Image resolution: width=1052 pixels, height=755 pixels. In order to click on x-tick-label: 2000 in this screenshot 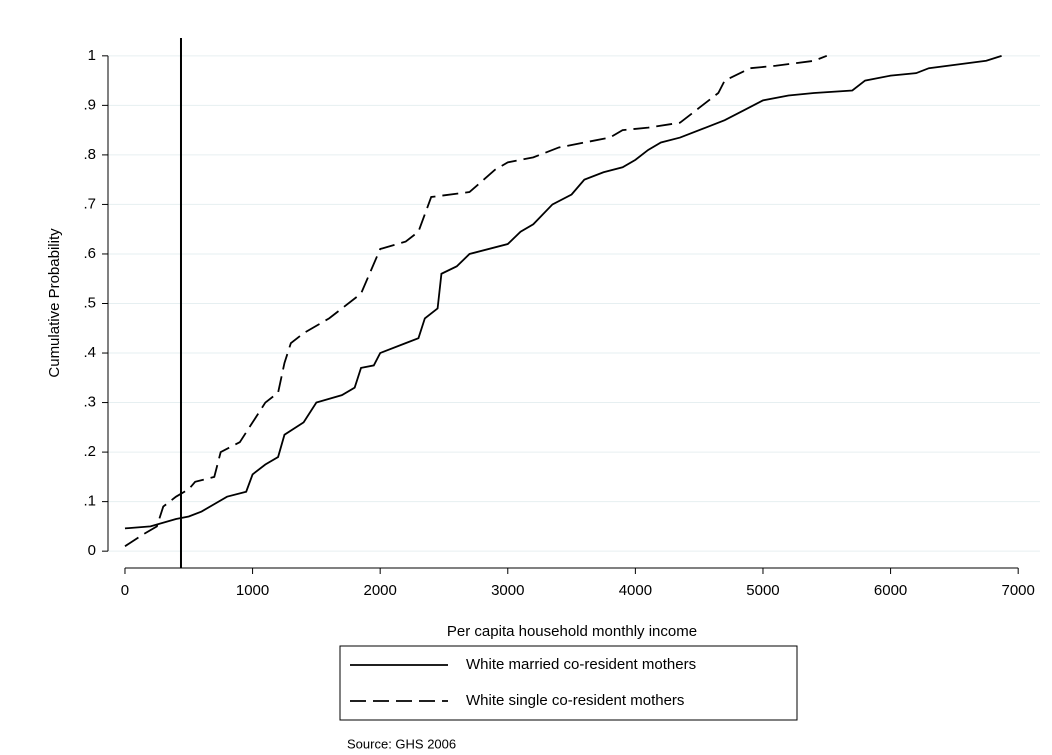, I will do `click(379, 590)`.